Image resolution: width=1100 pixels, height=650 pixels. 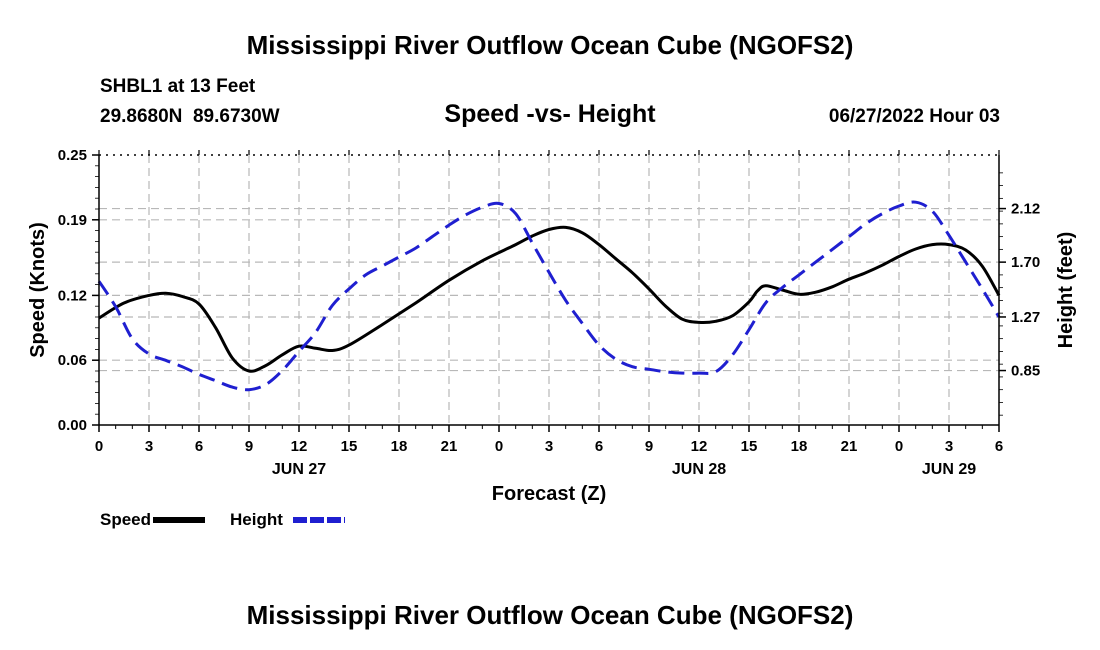 I want to click on date-label: JUN 27, so click(x=299, y=469).